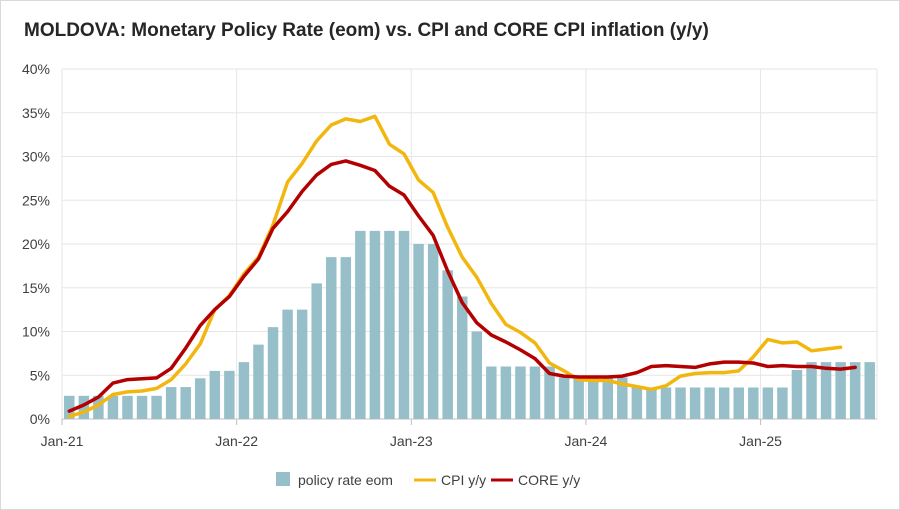 The width and height of the screenshot is (900, 510). What do you see at coordinates (36, 200) in the screenshot?
I see `y-tick-label: 25%` at bounding box center [36, 200].